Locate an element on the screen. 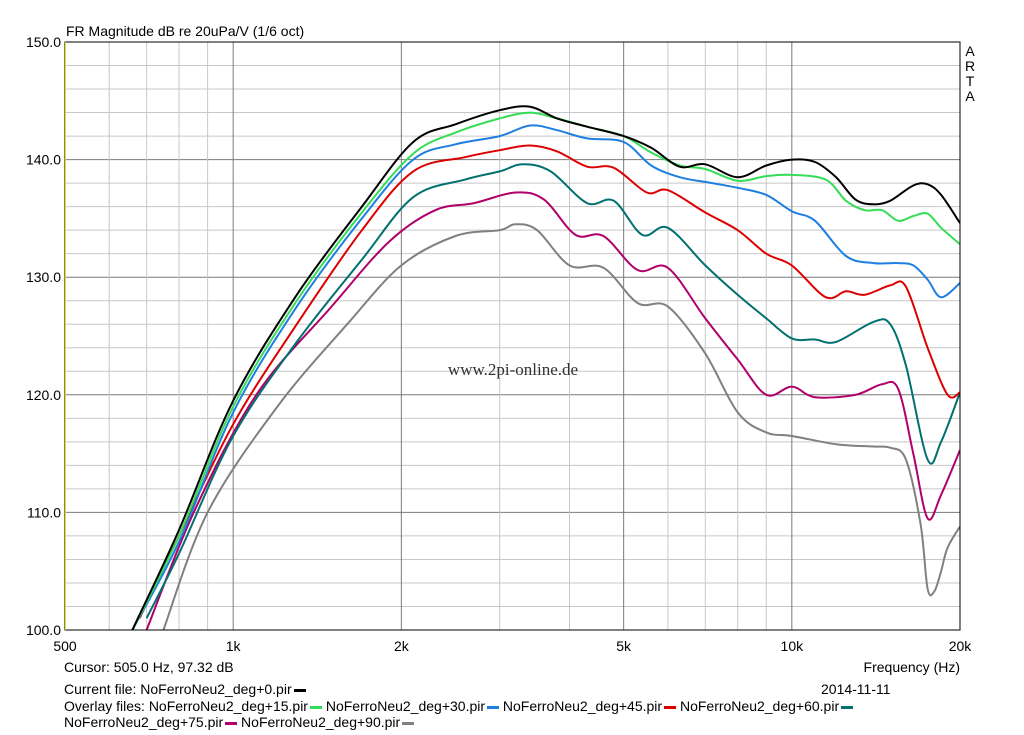 Image resolution: width=1024 pixels, height=735 pixels. arta-brand-letter: T is located at coordinates (970, 81).